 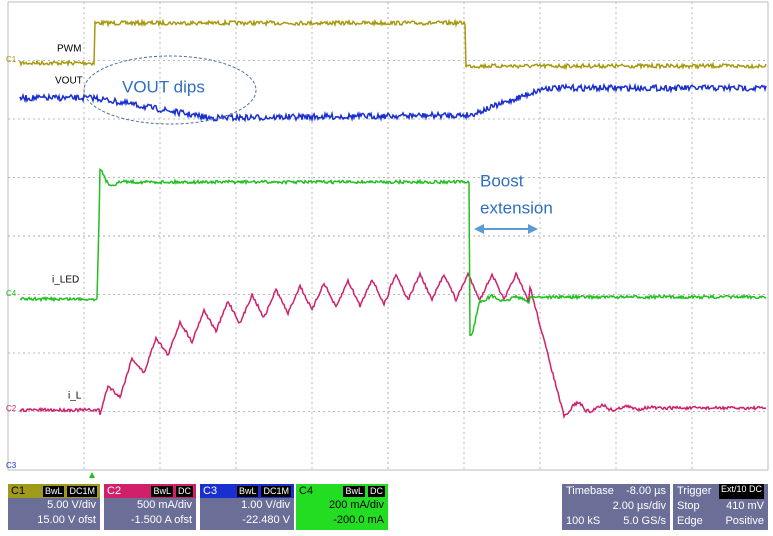 What do you see at coordinates (210, 491) in the screenshot?
I see `channel-name: C3` at bounding box center [210, 491].